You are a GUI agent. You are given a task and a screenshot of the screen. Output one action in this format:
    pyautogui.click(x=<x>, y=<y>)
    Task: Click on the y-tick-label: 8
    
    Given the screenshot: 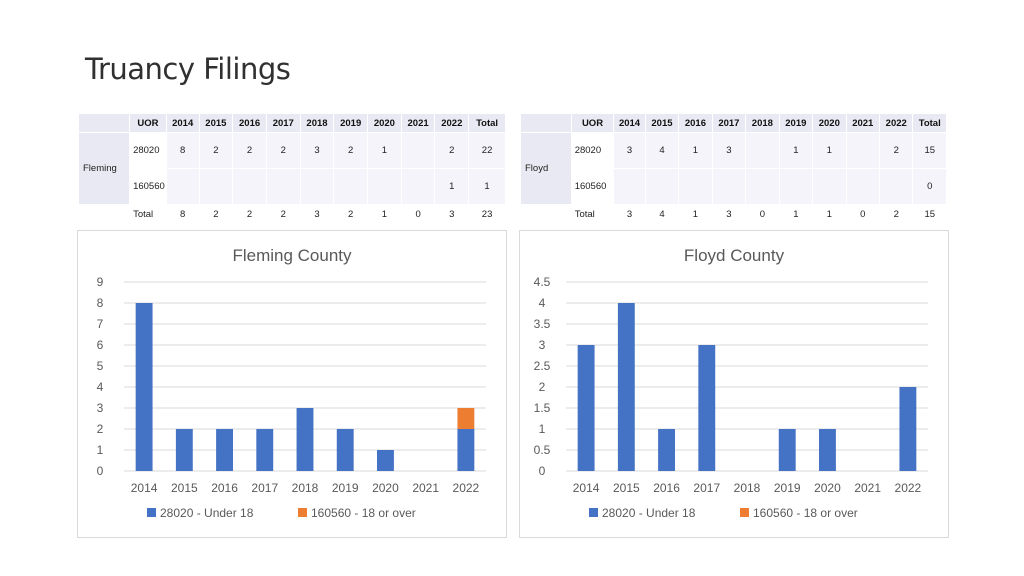 What is the action you would take?
    pyautogui.click(x=100, y=303)
    